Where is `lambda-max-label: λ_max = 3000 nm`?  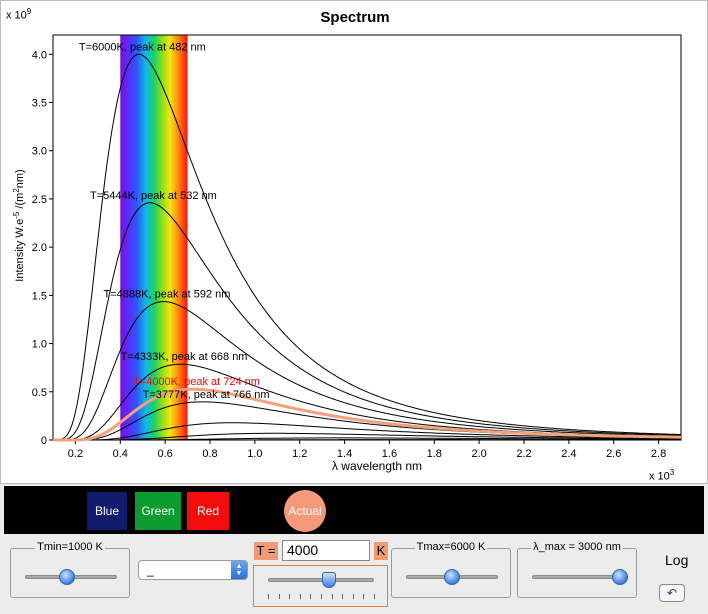 lambda-max-label: λ_max = 3000 nm is located at coordinates (577, 547).